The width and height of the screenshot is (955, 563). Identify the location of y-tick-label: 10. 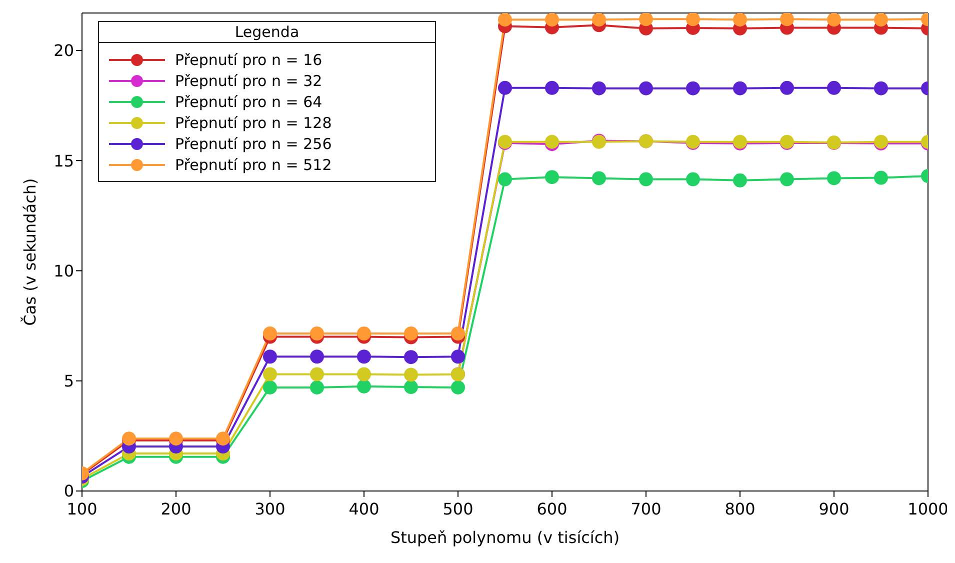
(64, 270).